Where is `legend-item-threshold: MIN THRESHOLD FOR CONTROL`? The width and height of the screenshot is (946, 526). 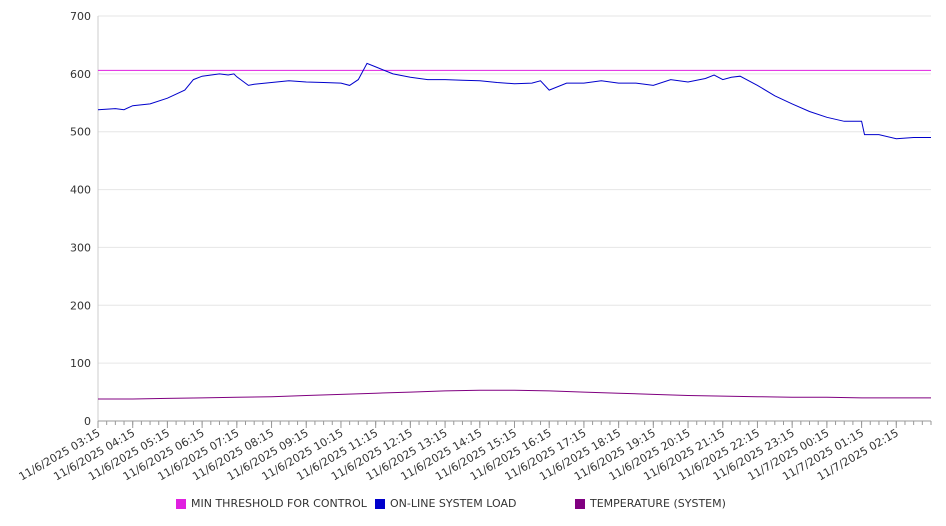
legend-item-threshold: MIN THRESHOLD FOR CONTROL is located at coordinates (271, 503).